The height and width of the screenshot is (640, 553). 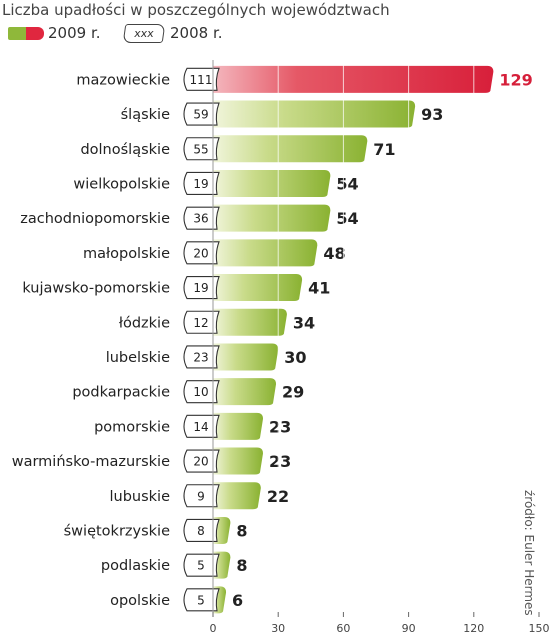 I want to click on value-label: 93, so click(x=432, y=114).